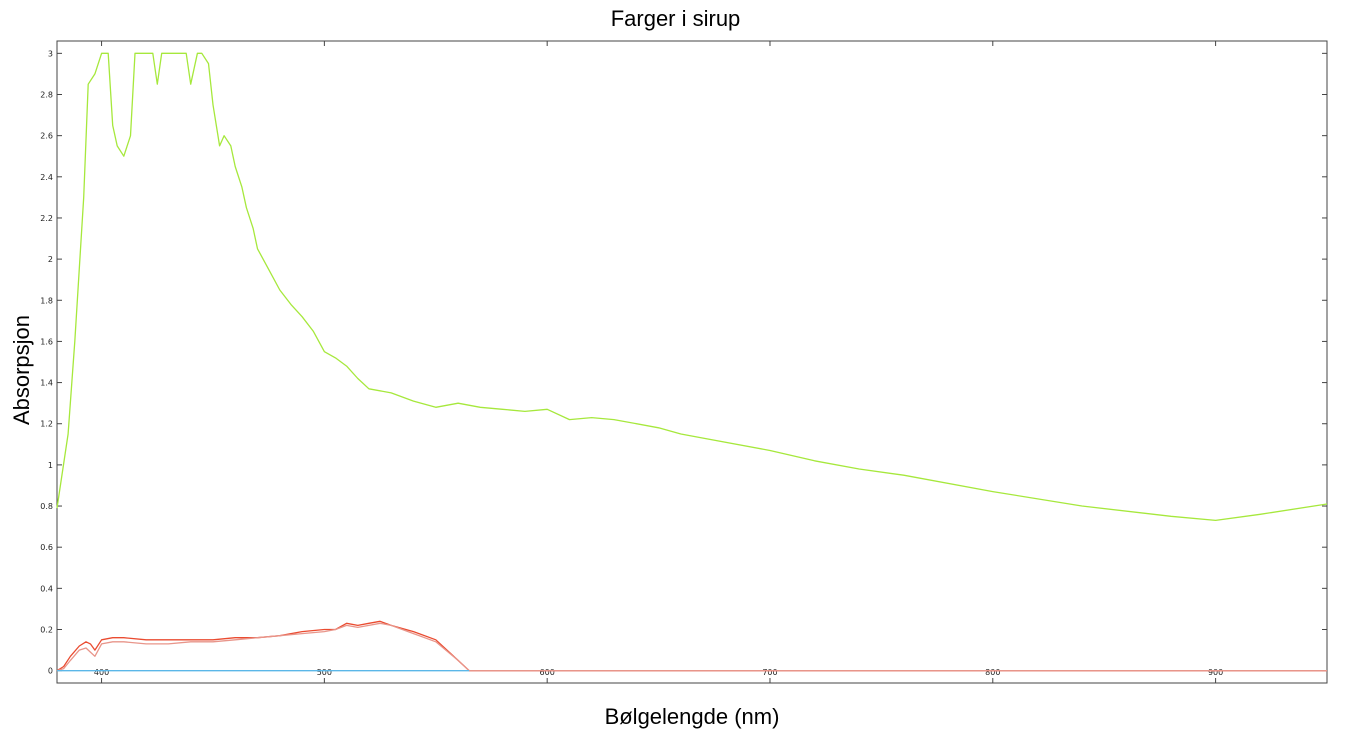 This screenshot has width=1351, height=738. I want to click on y-tick-label: 0.4, so click(46, 588).